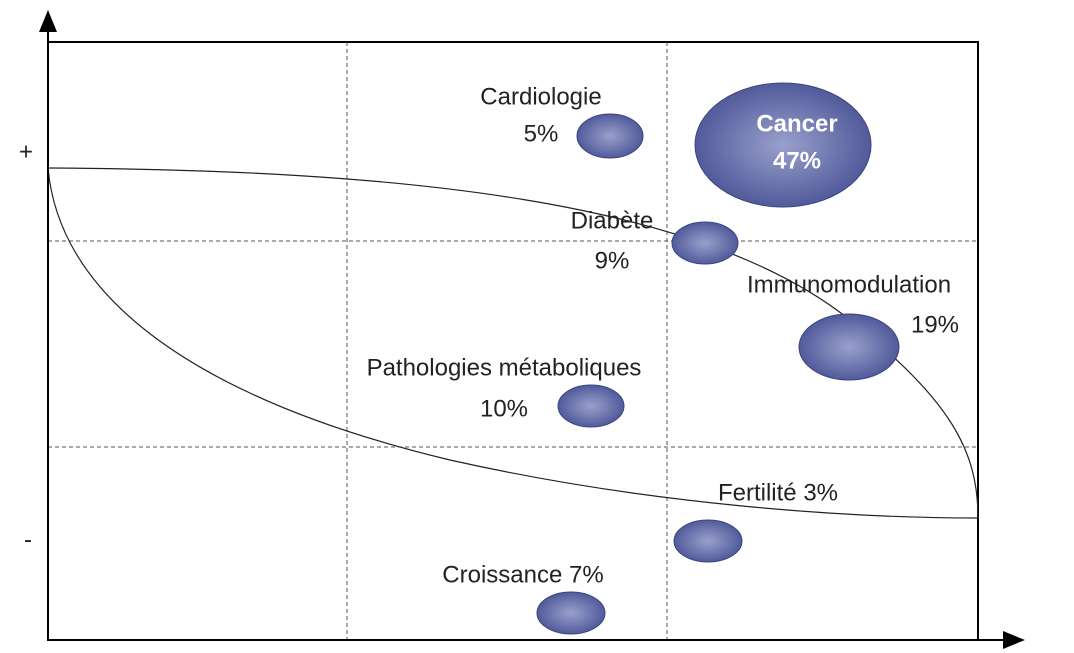  I want to click on bubble-label: Fertilité 3%, so click(778, 492).